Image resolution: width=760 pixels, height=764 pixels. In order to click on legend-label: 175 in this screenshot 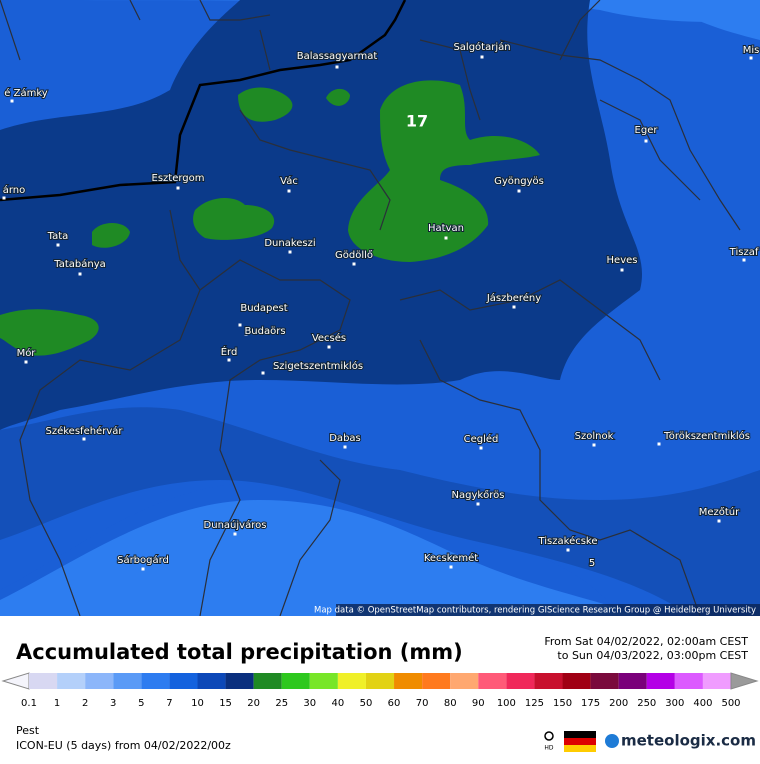, I will do `click(590, 703)`.